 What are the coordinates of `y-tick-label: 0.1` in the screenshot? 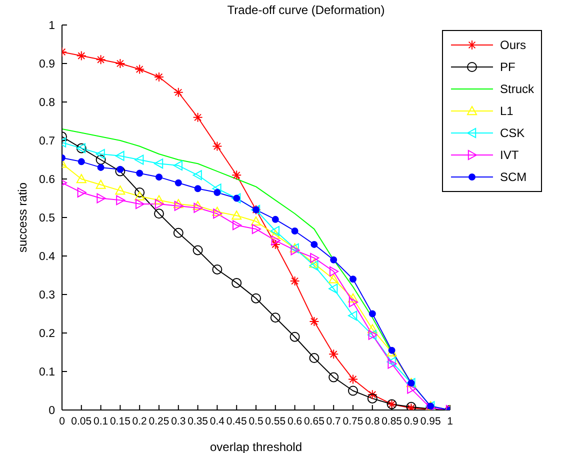 It's located at (47, 372).